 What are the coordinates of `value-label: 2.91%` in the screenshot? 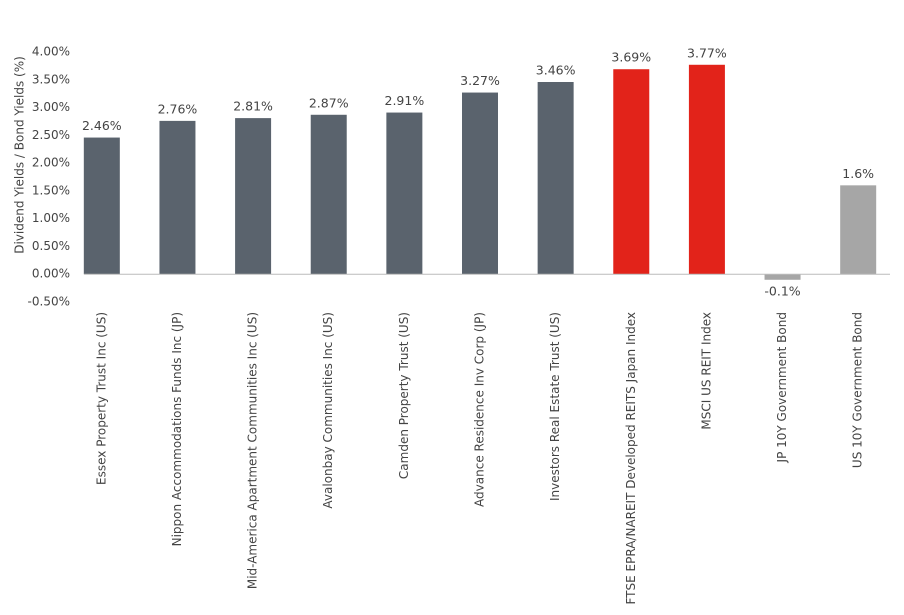 It's located at (405, 100).